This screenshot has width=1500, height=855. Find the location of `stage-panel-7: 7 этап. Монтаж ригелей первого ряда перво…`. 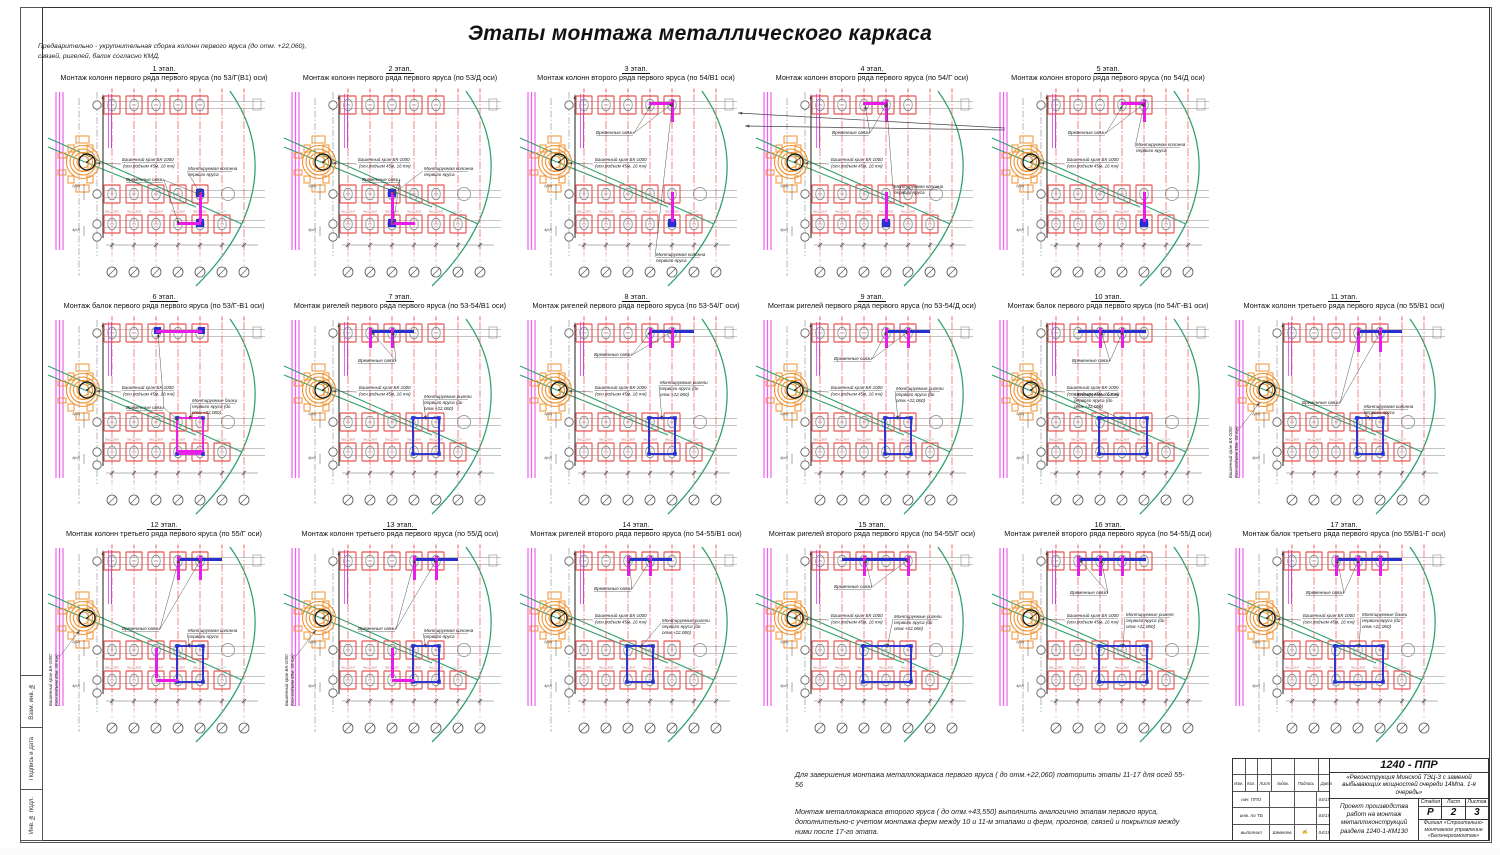

stage-panel-7: 7 этап. Монтаж ригелей первого ряда перво… is located at coordinates (400, 406).